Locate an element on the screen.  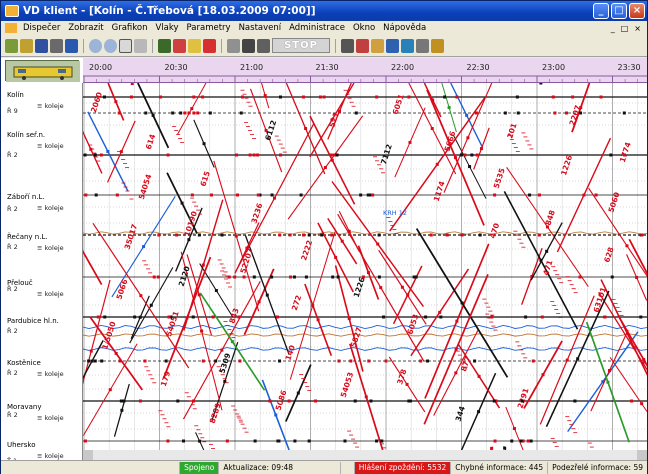
floppy-icon is located at coordinates (71, 45).